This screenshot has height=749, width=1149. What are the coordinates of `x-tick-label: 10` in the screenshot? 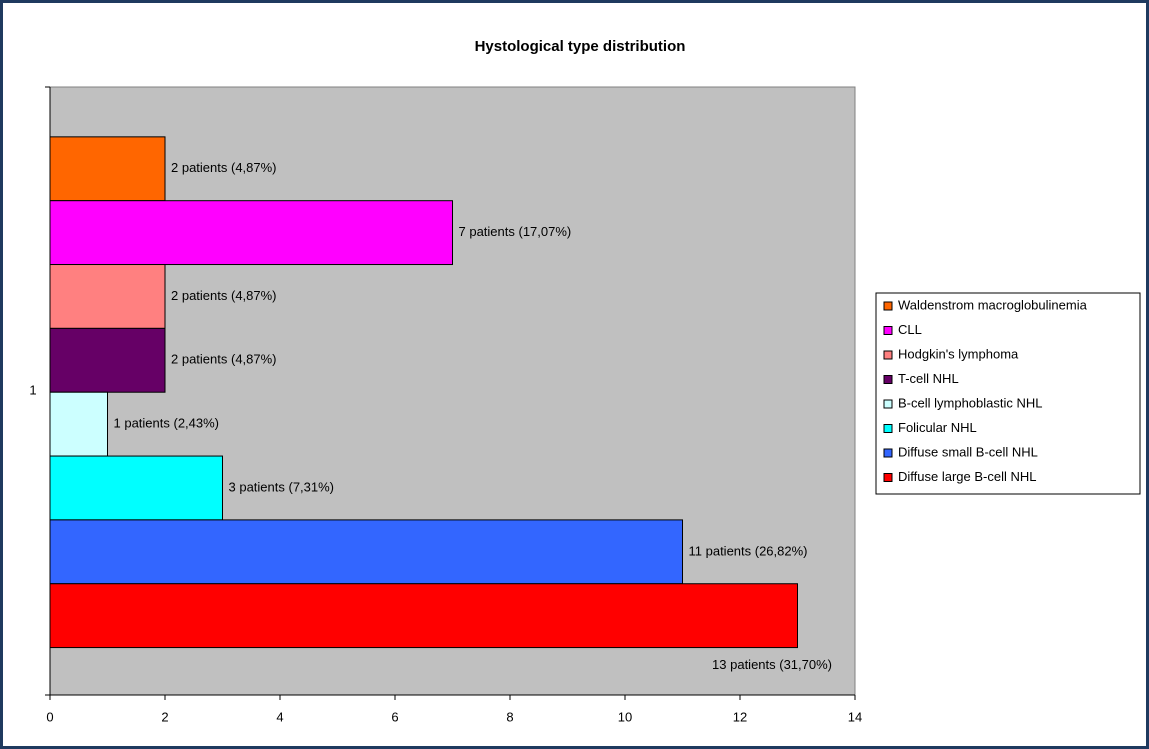 It's located at (625, 716).